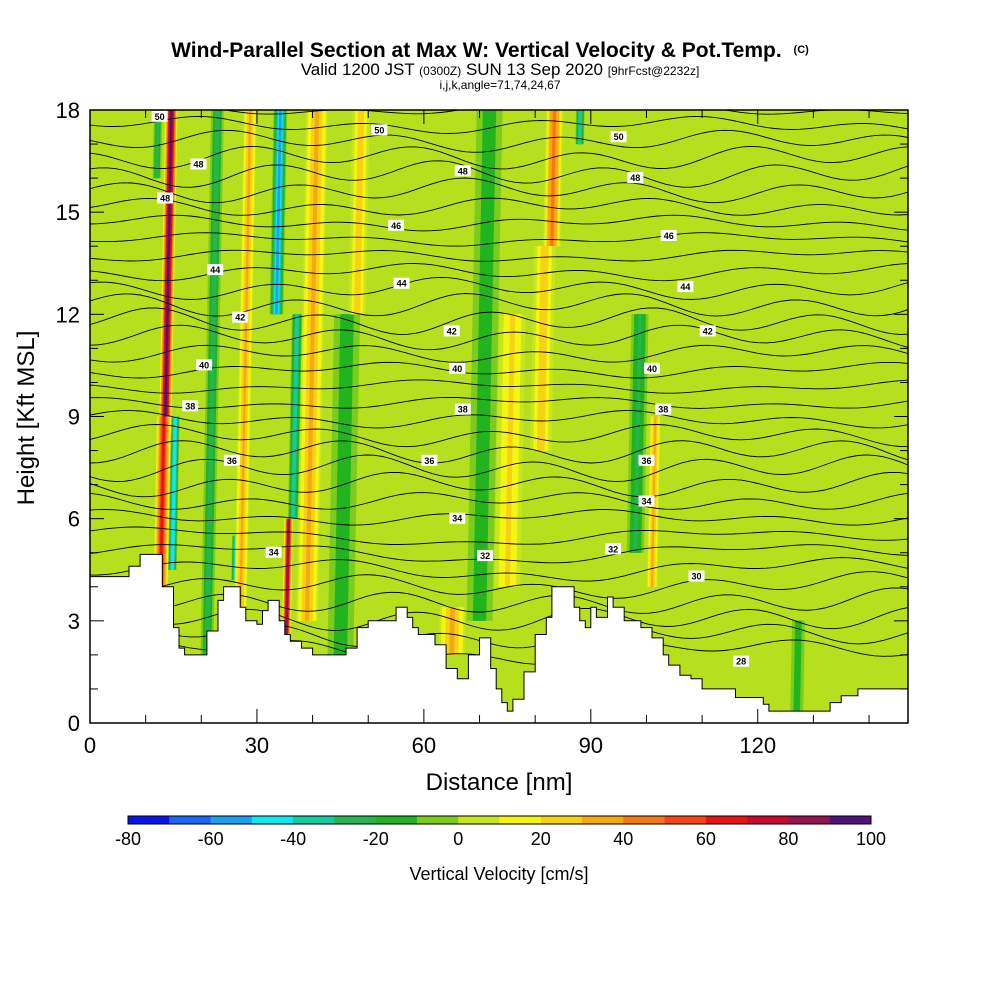 This screenshot has width=1000, height=1000. Describe the element at coordinates (257, 745) in the screenshot. I see `x-tick-label-1: 30` at that location.